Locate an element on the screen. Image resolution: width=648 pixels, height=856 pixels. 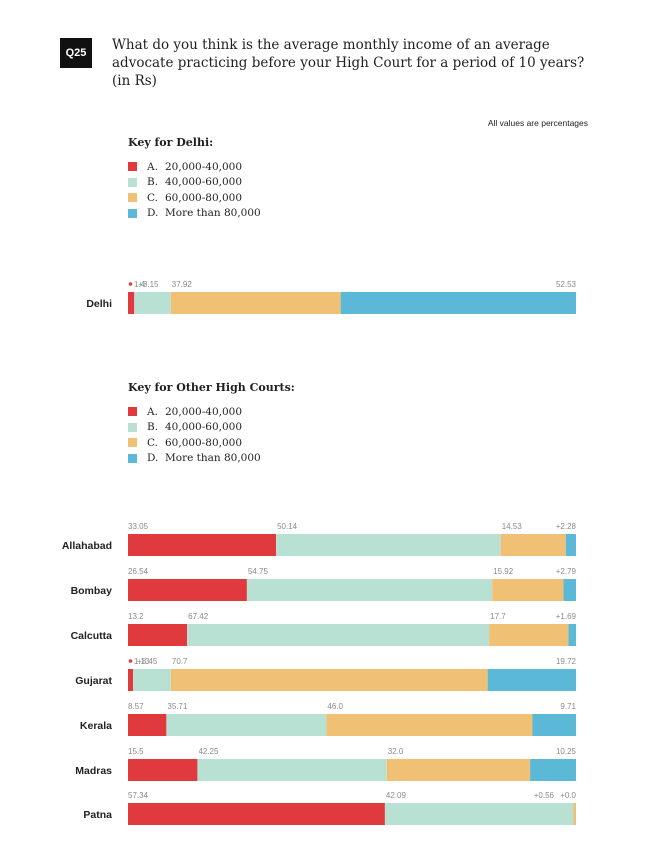
key-label: More than 80,000 is located at coordinates (213, 458).